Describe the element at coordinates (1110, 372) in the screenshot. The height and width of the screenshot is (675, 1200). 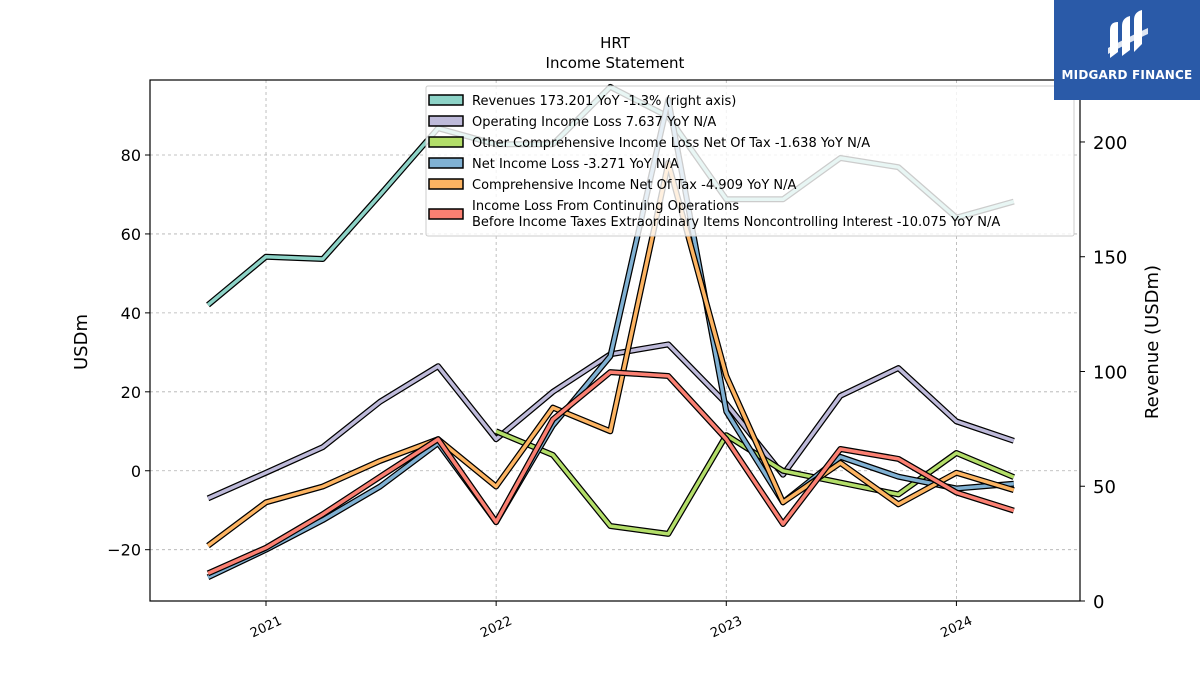
I see `y-right-tick-label: 100` at that location.